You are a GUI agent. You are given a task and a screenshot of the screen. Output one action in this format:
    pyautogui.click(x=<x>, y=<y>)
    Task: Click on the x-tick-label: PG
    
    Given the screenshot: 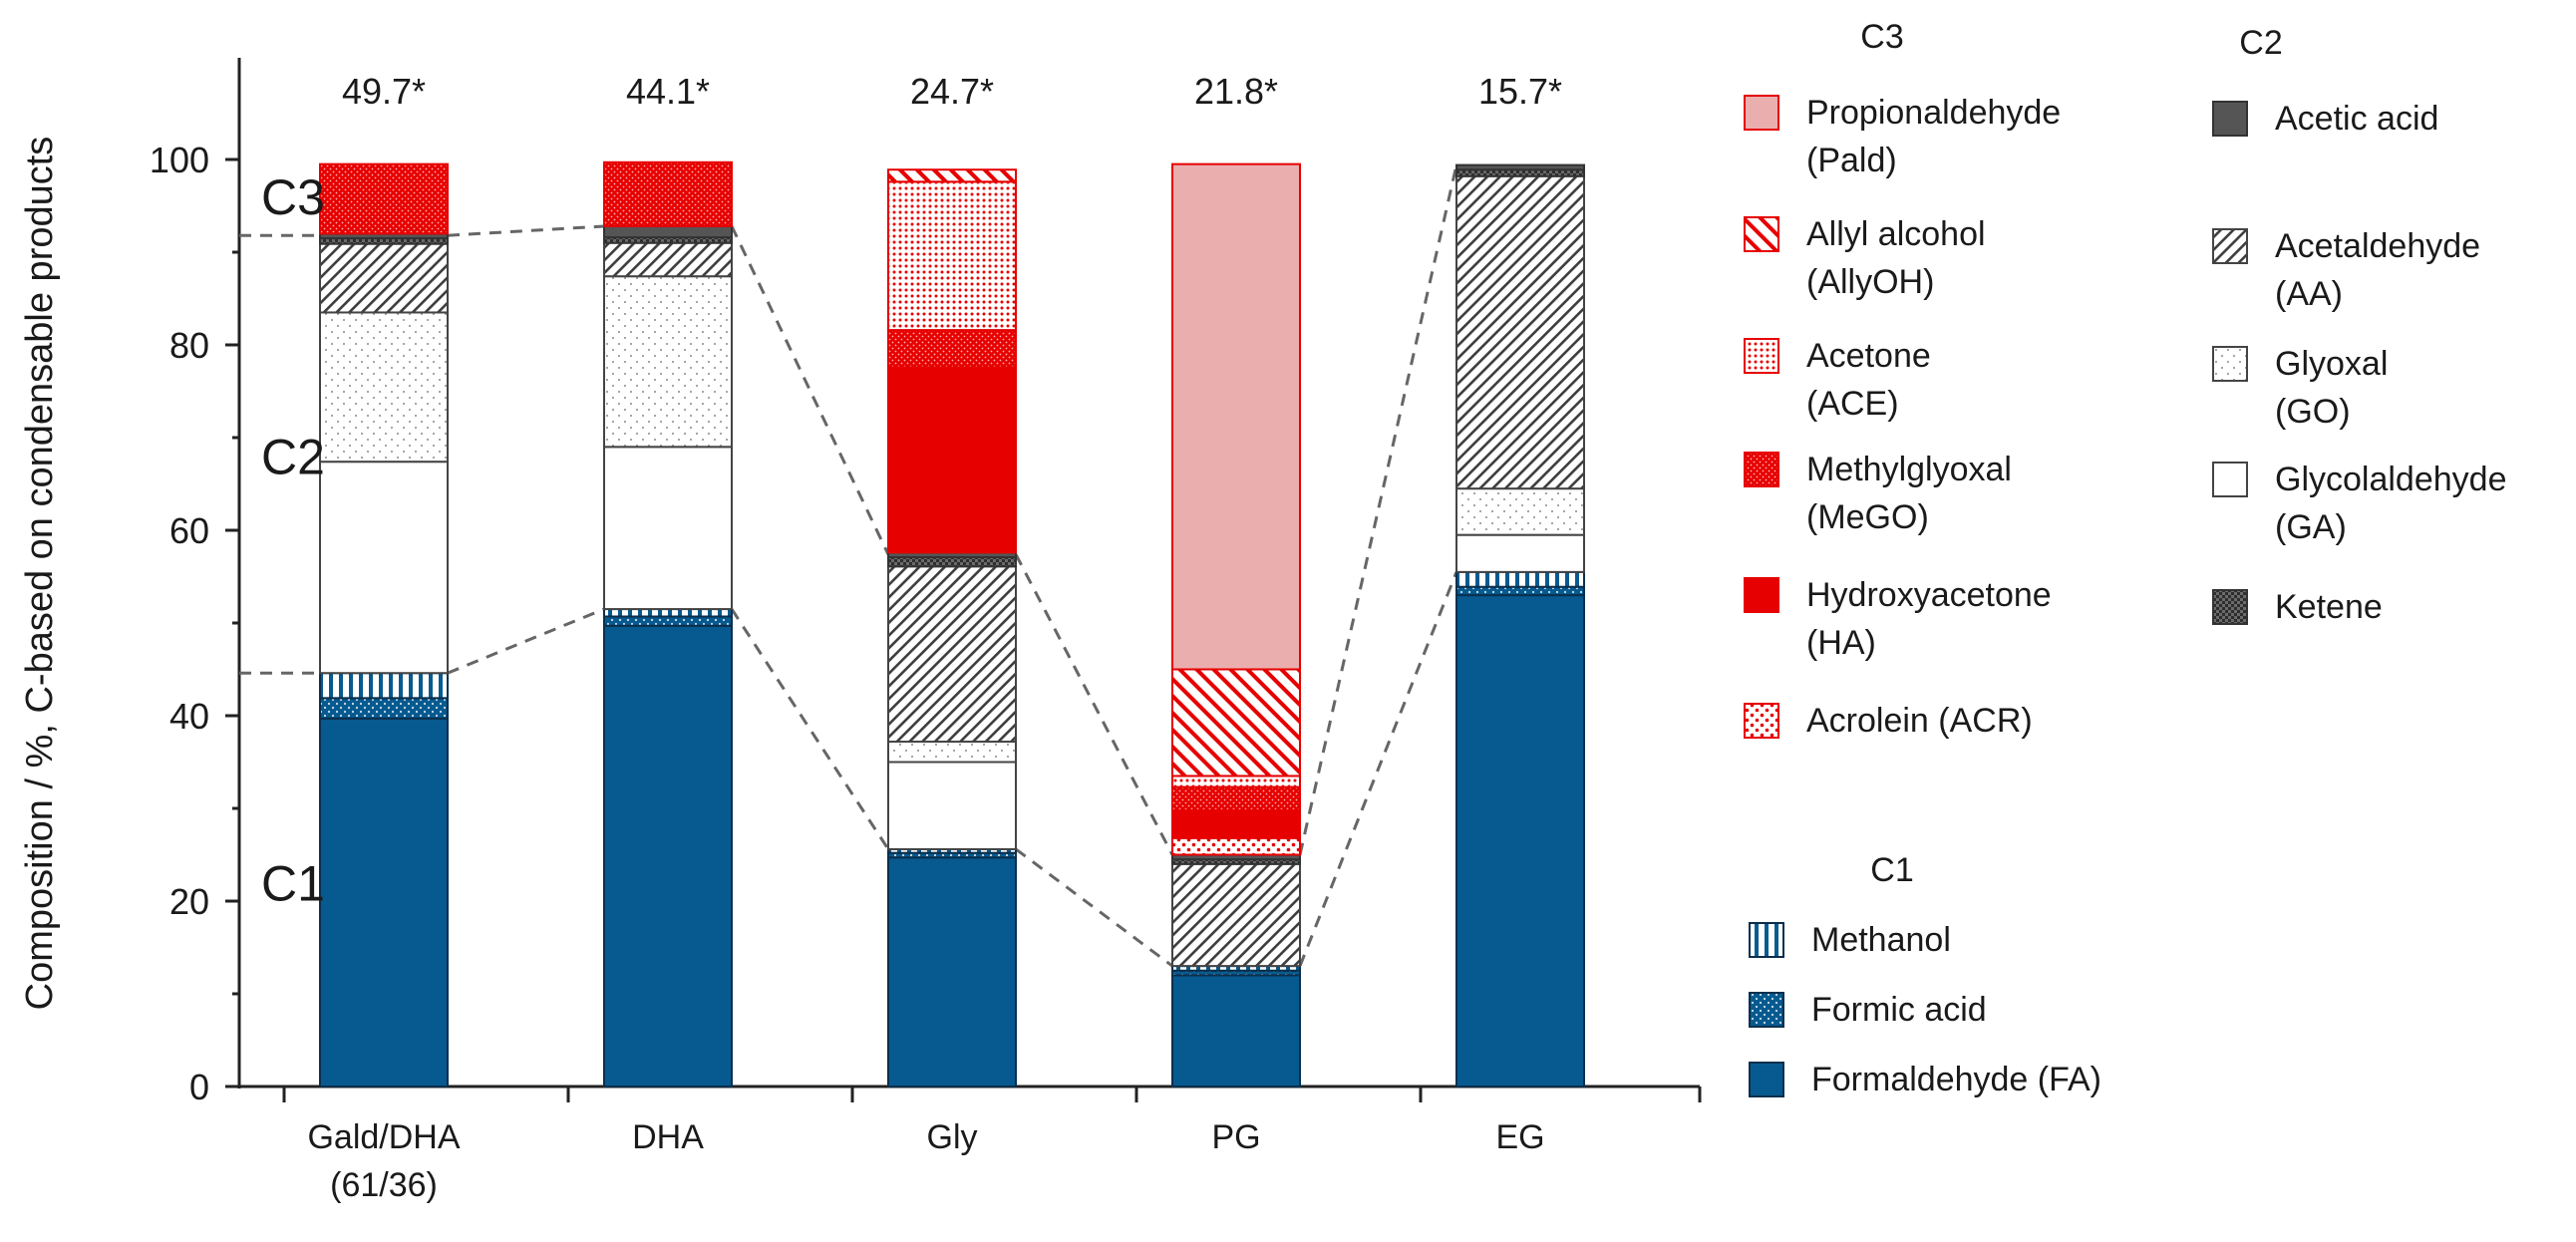 What is the action you would take?
    pyautogui.click(x=1235, y=1137)
    